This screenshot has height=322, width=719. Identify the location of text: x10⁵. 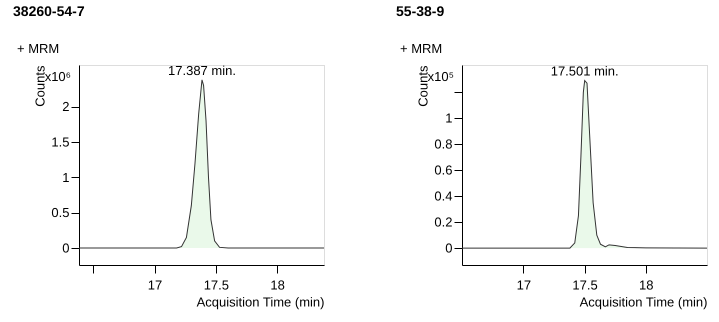
(441, 76).